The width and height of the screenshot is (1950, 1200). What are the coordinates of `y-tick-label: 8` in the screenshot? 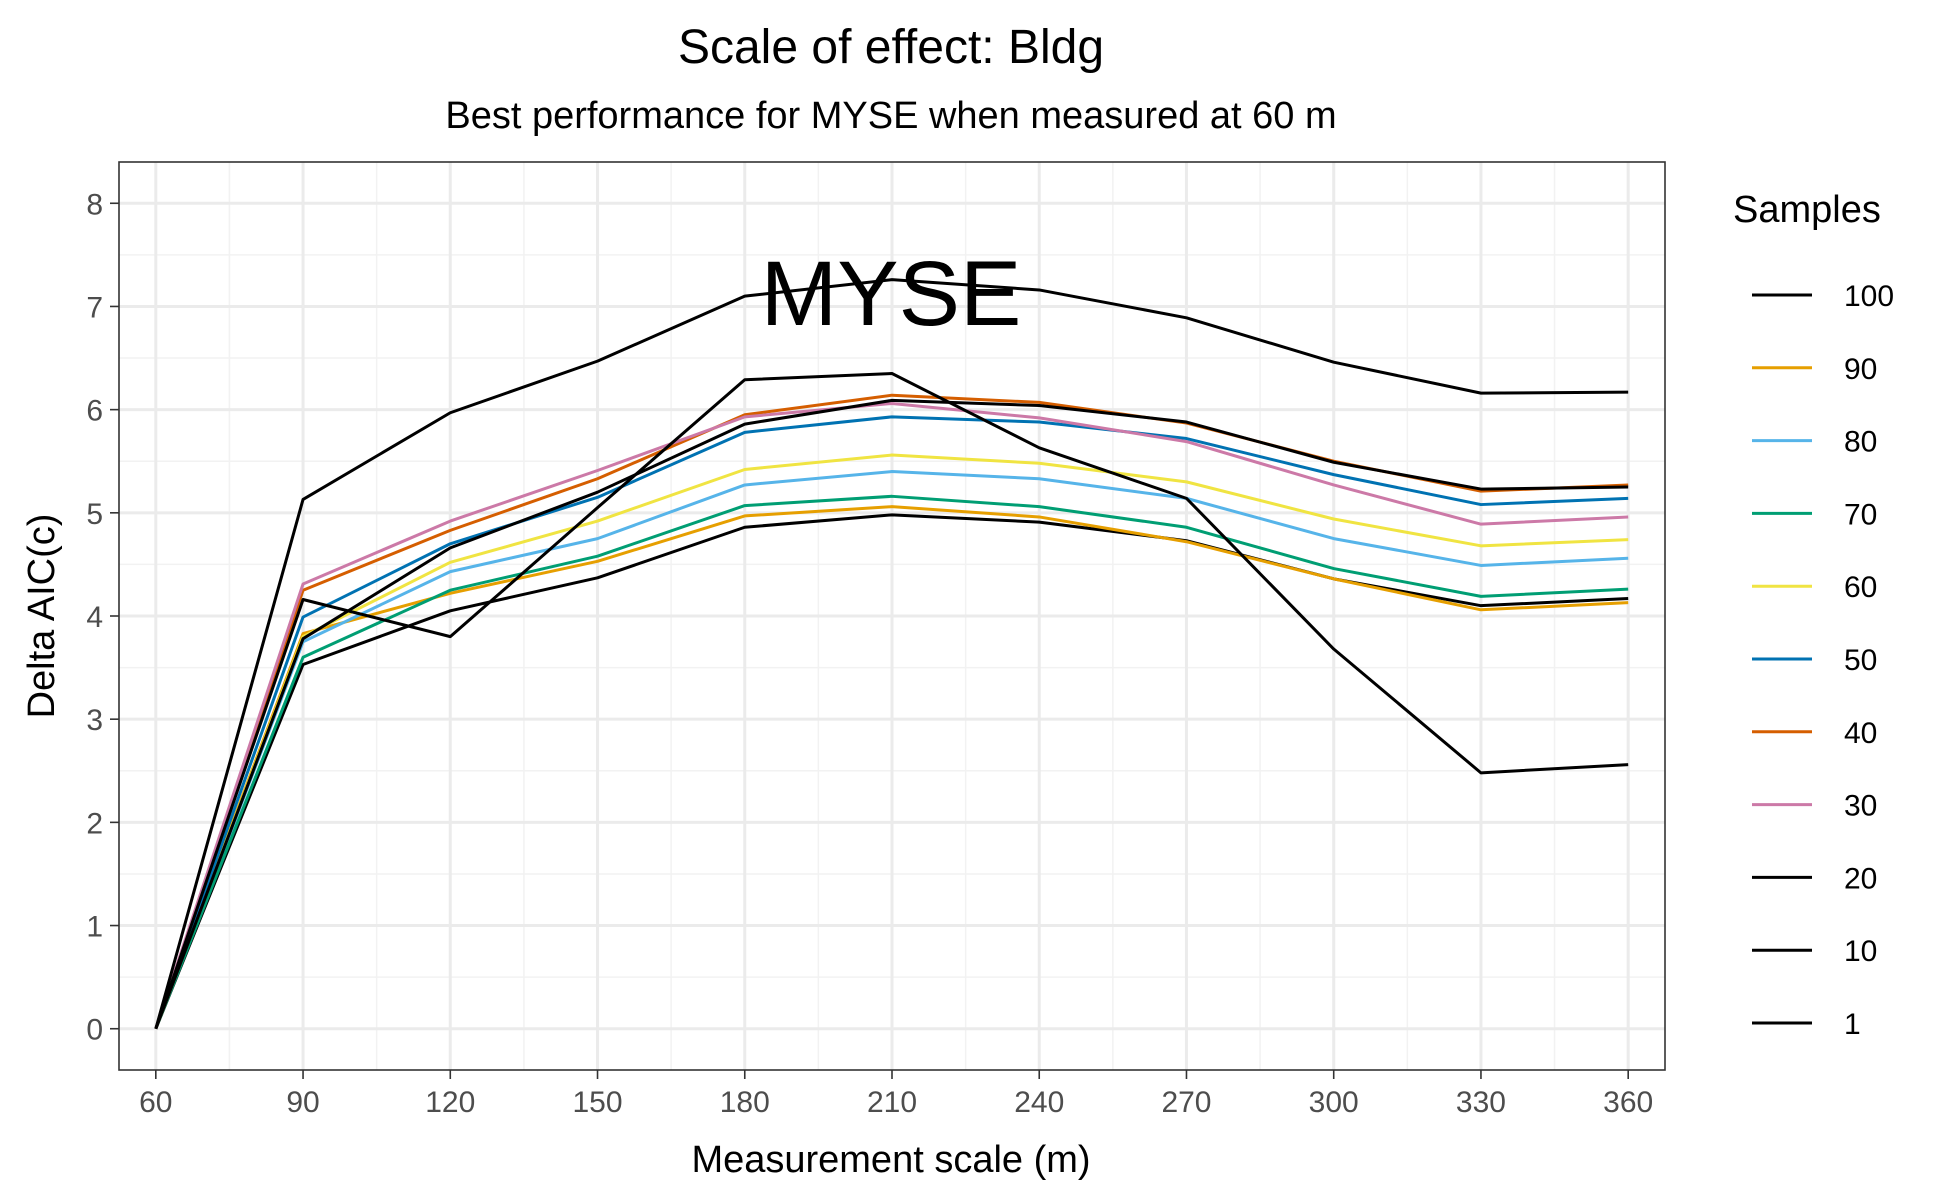 It's located at (94, 204).